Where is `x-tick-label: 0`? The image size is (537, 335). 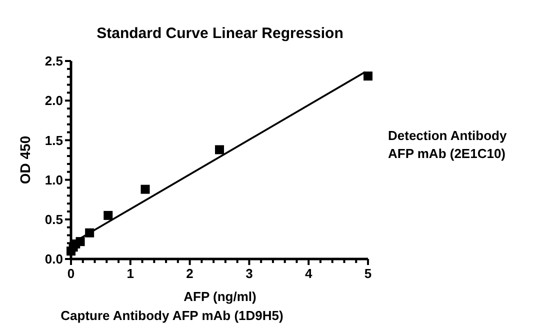
x-tick-label: 0 is located at coordinates (71, 273).